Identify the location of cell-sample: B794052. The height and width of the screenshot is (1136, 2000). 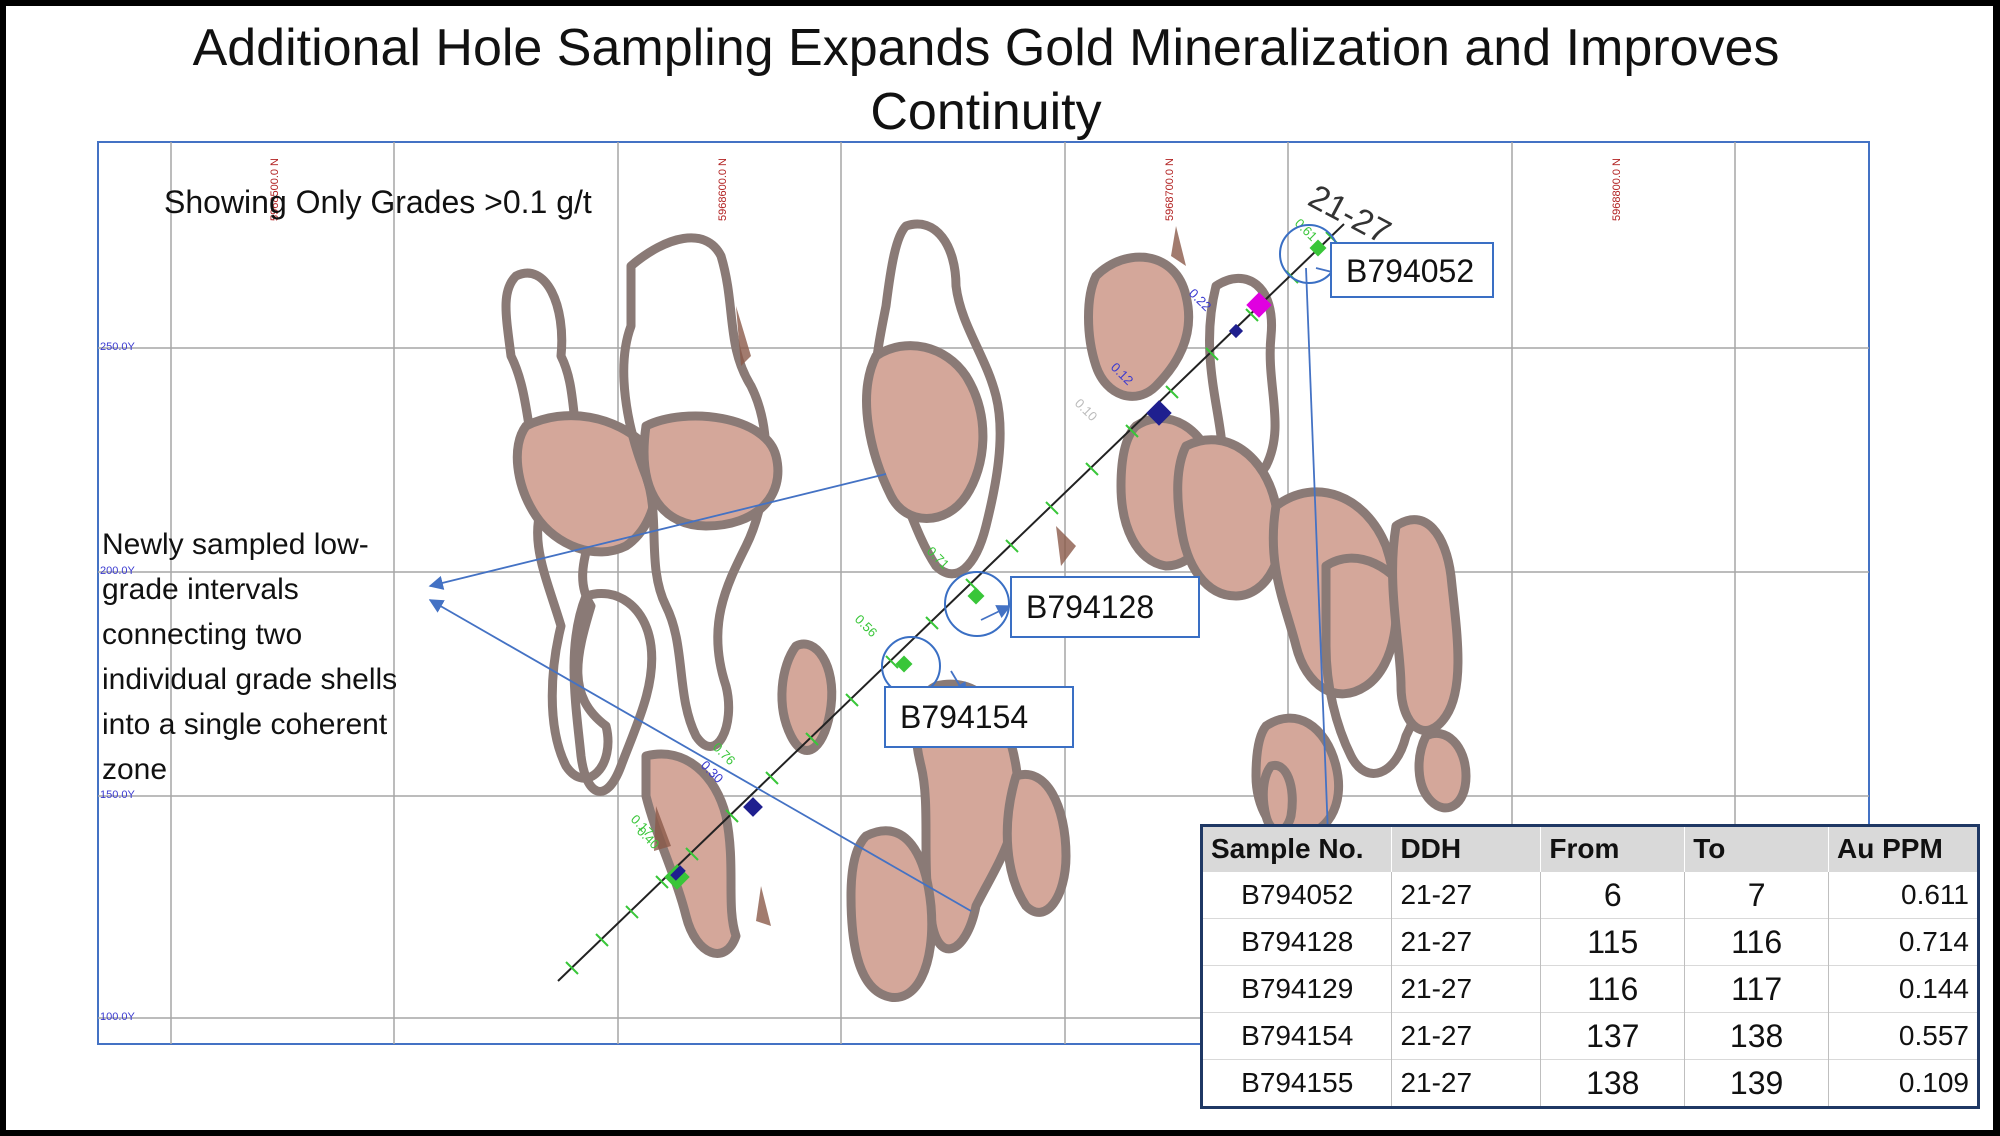
(1297, 895).